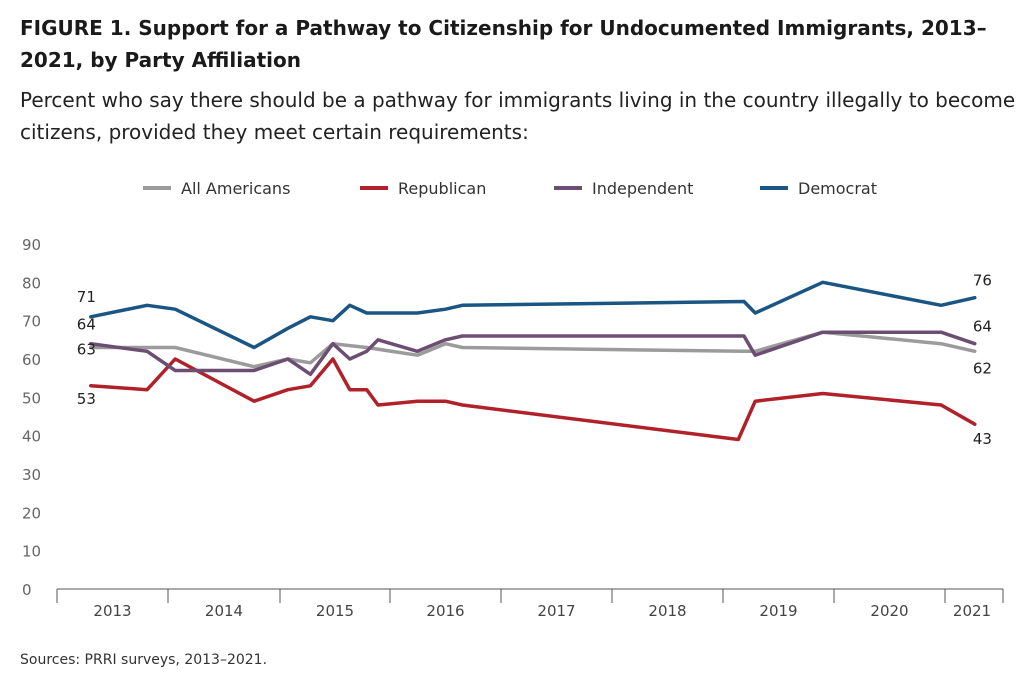 This screenshot has height=689, width=1033. I want to click on x-tick-label: 2021, so click(972, 611).